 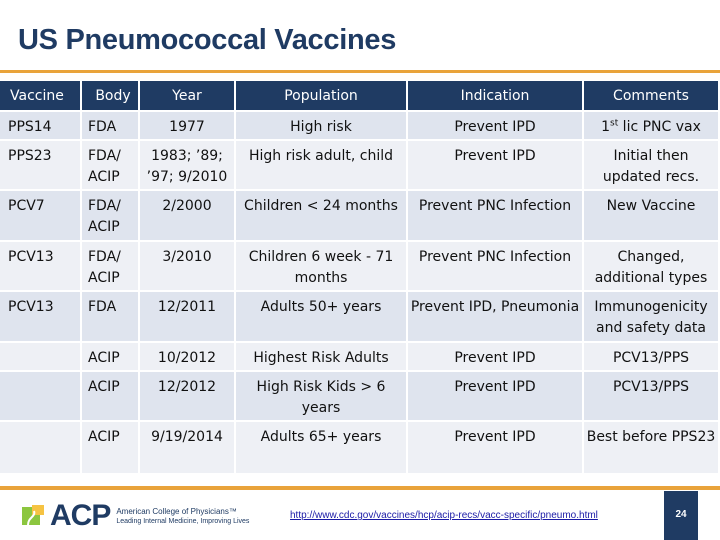 What do you see at coordinates (652, 446) in the screenshot?
I see `cell-comment: Best before PPS23` at bounding box center [652, 446].